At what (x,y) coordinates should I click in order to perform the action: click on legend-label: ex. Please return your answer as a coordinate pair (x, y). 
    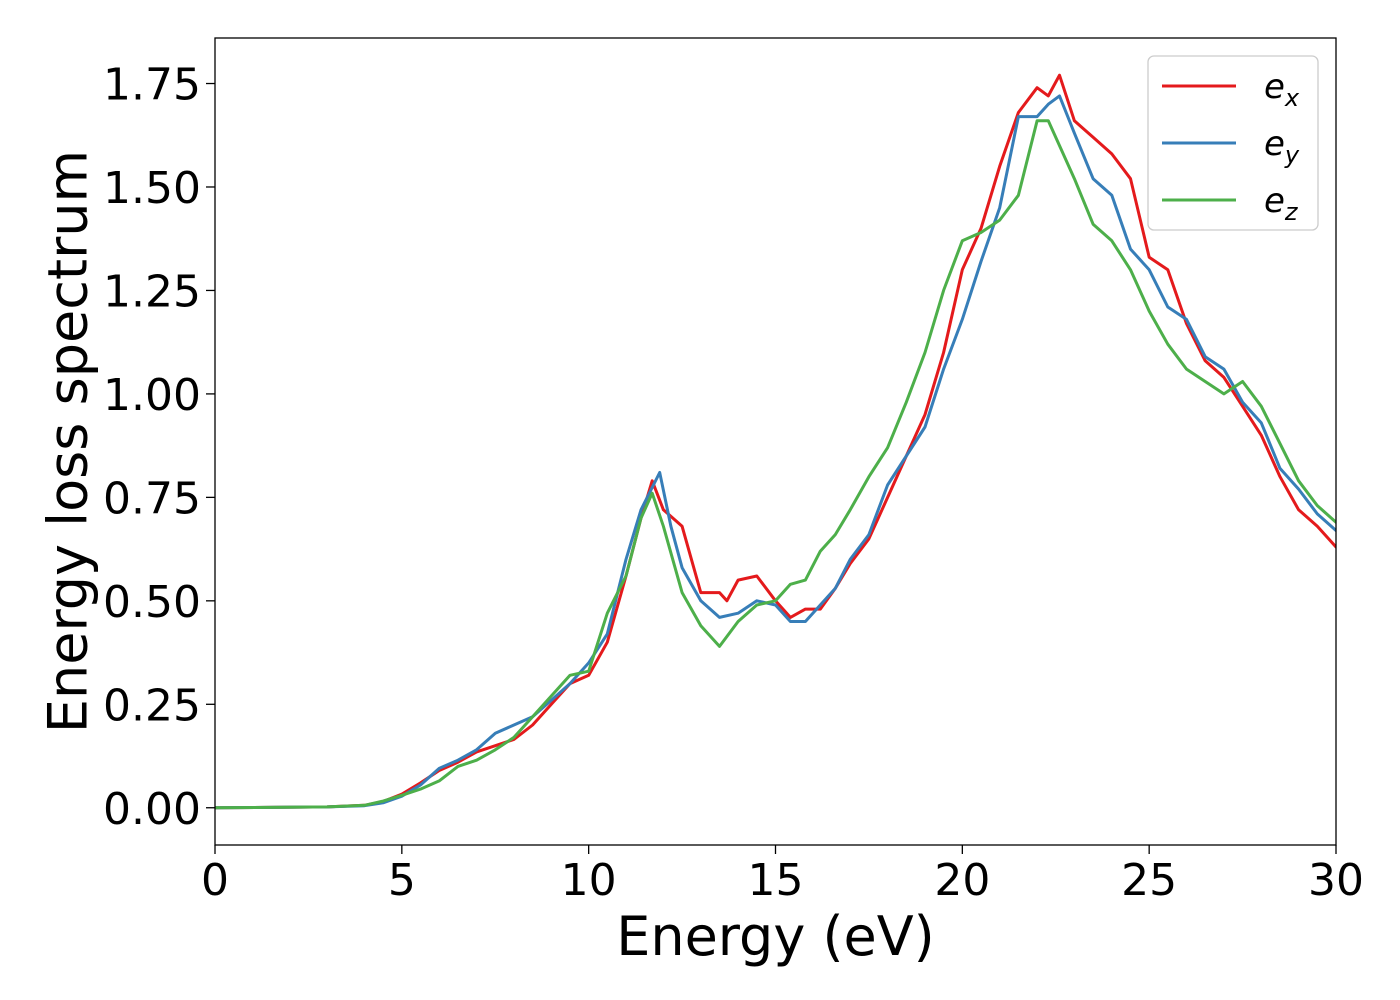
    Looking at the image, I should click on (1282, 89).